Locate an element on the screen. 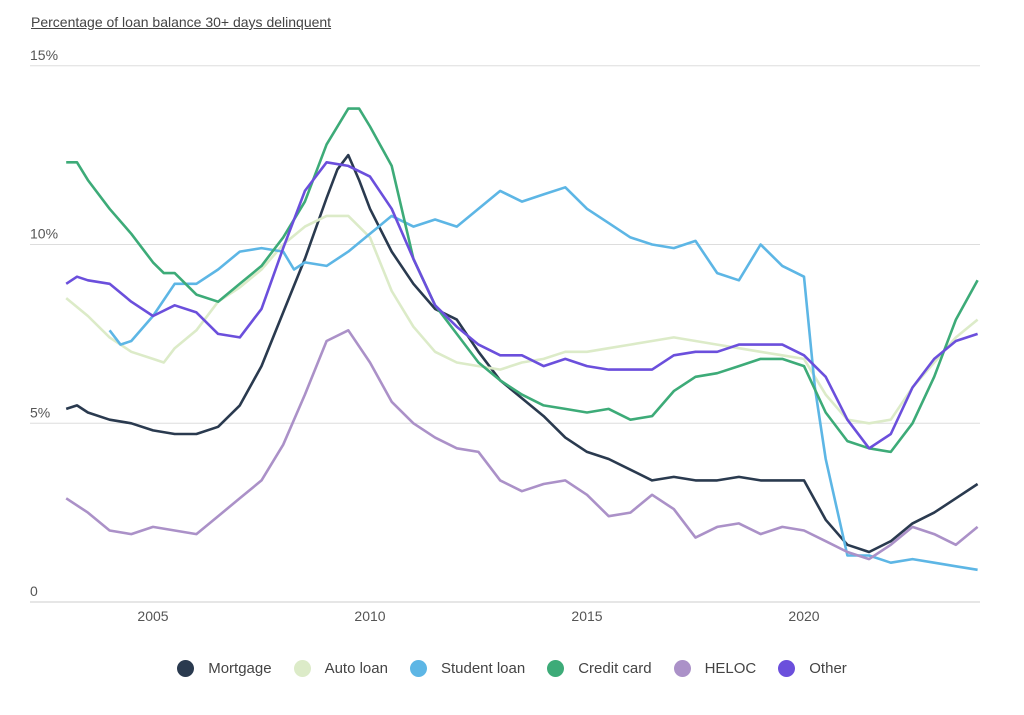  x-tick-label: 2020 is located at coordinates (803, 616).